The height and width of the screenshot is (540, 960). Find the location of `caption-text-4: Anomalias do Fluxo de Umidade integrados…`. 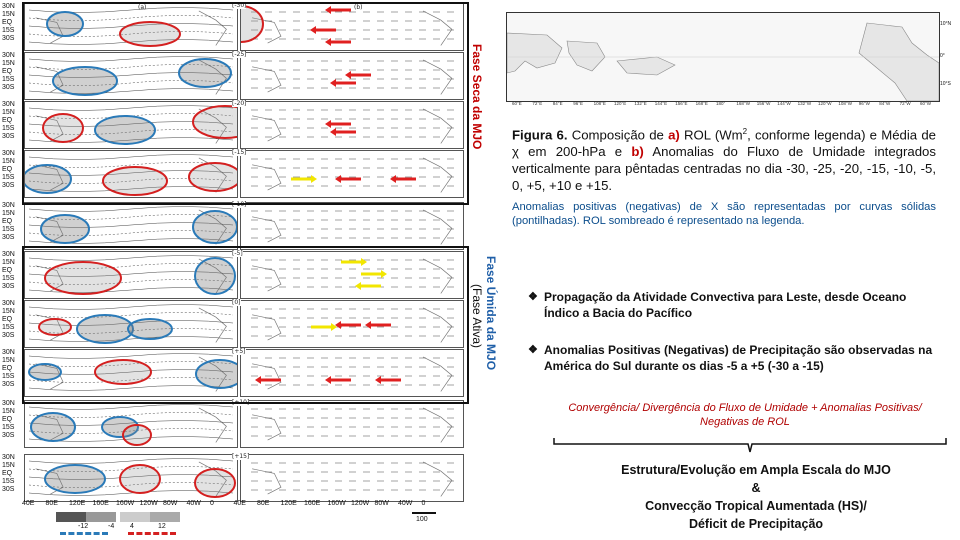

caption-text-4: Anomalias do Fluxo de Umidade integrados… is located at coordinates (724, 169).